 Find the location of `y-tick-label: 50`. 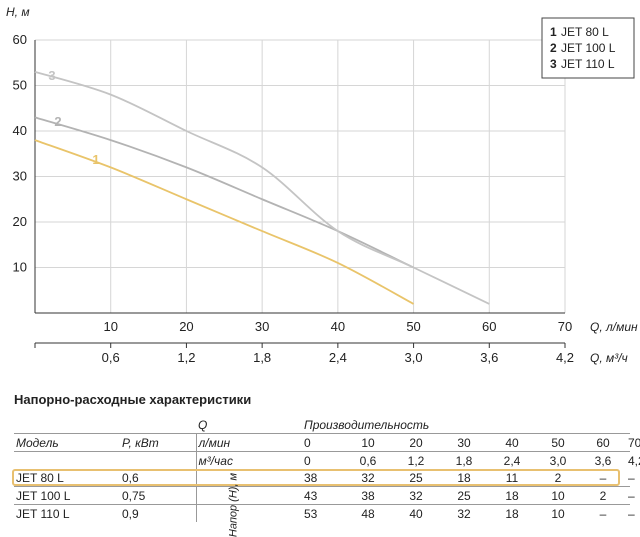

y-tick-label: 50 is located at coordinates (20, 85).